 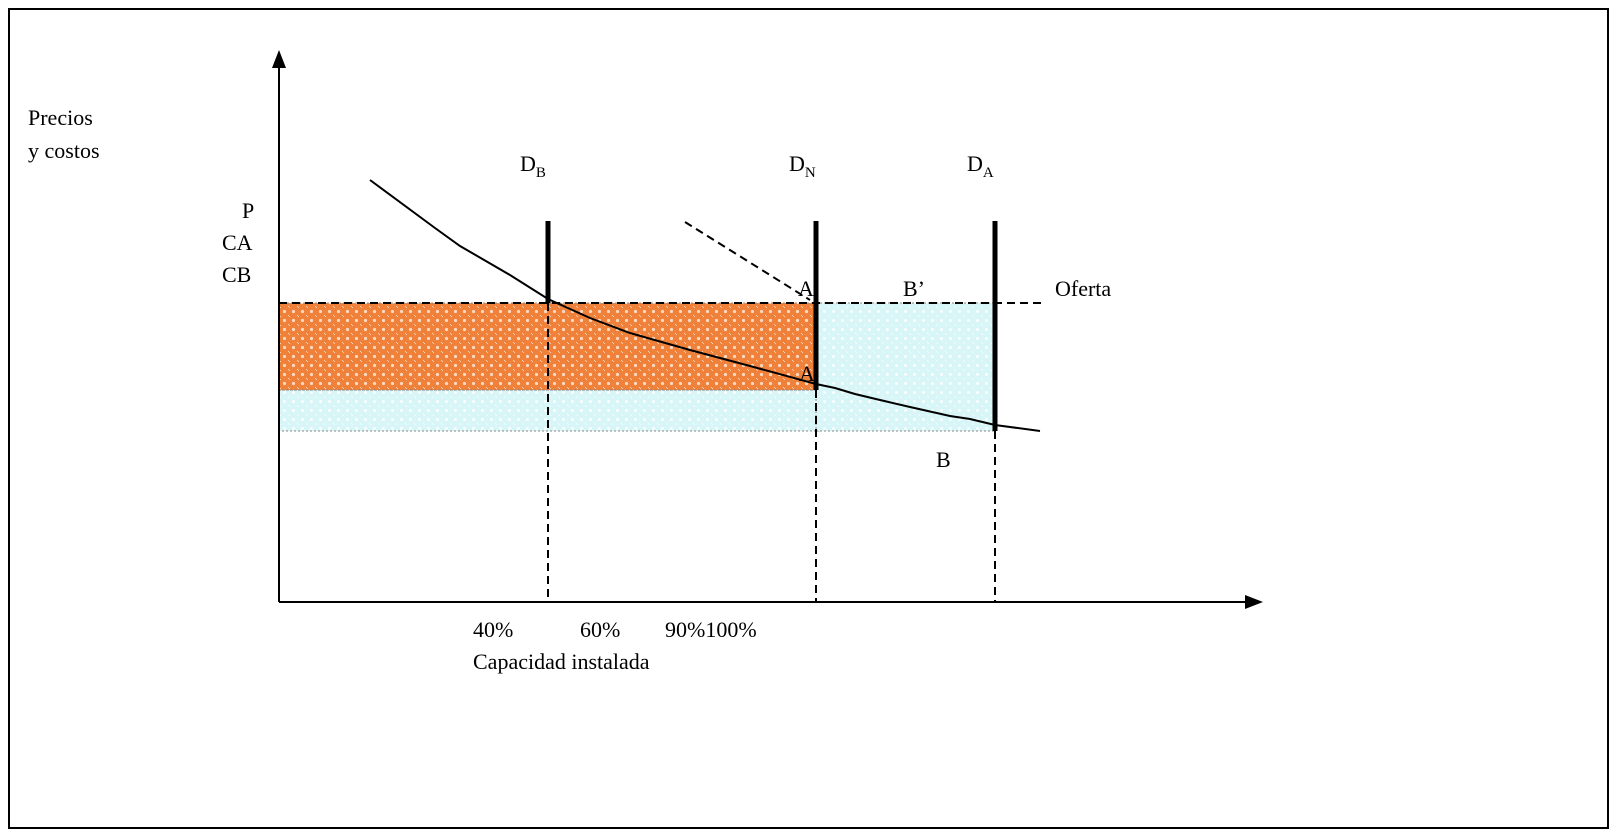 I want to click on x-axis-arrow-icon, so click(x=1254, y=602).